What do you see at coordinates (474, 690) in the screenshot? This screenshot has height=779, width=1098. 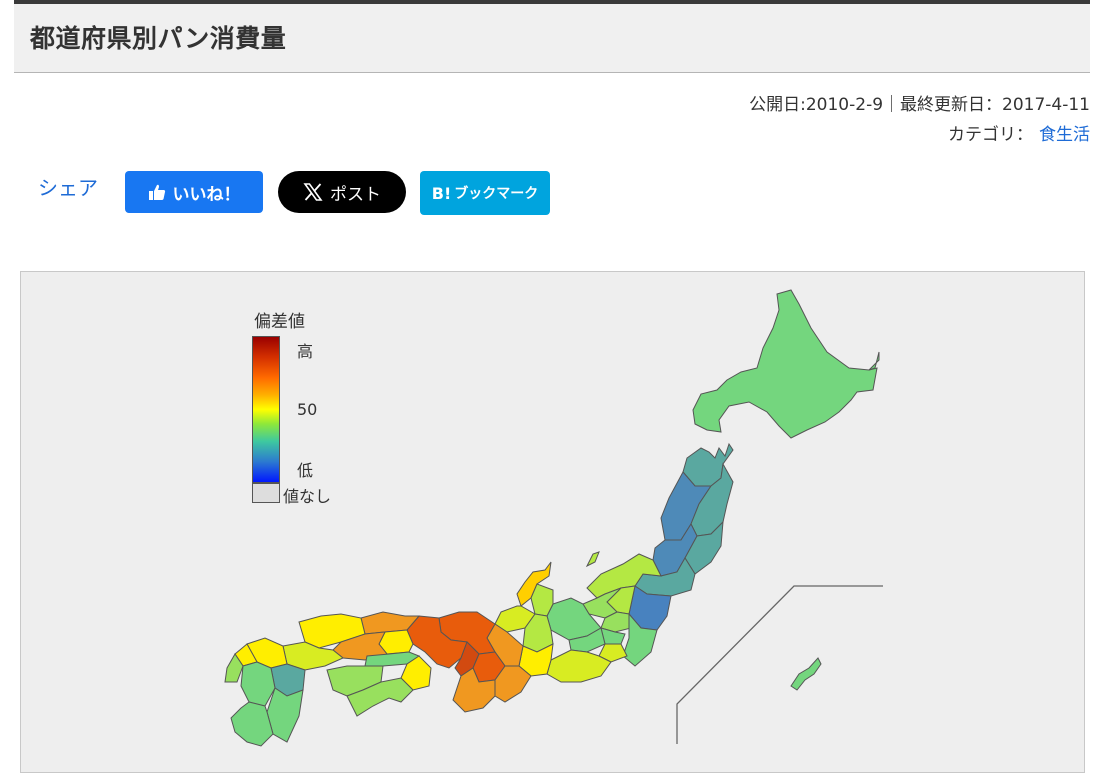 I see `wakayama` at bounding box center [474, 690].